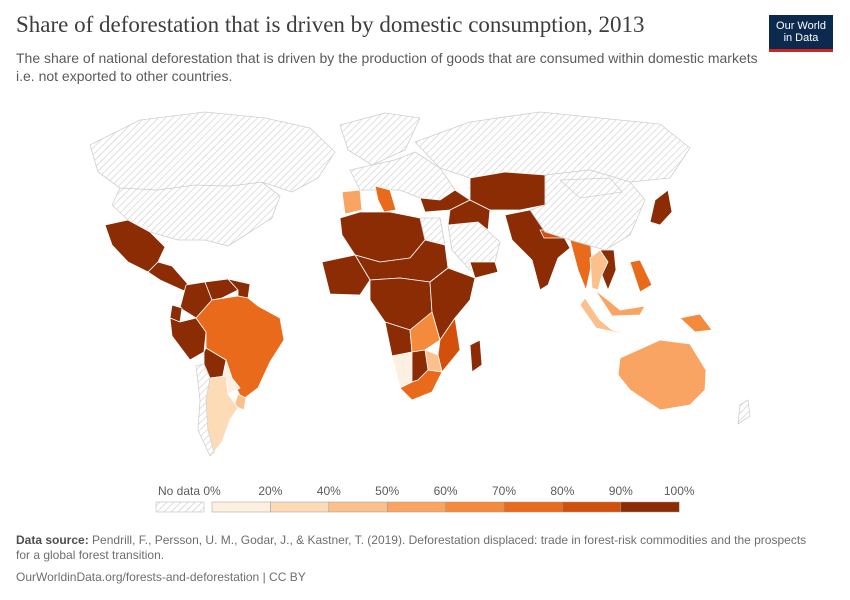 The width and height of the screenshot is (850, 600). I want to click on region-vietnam, so click(608, 270).